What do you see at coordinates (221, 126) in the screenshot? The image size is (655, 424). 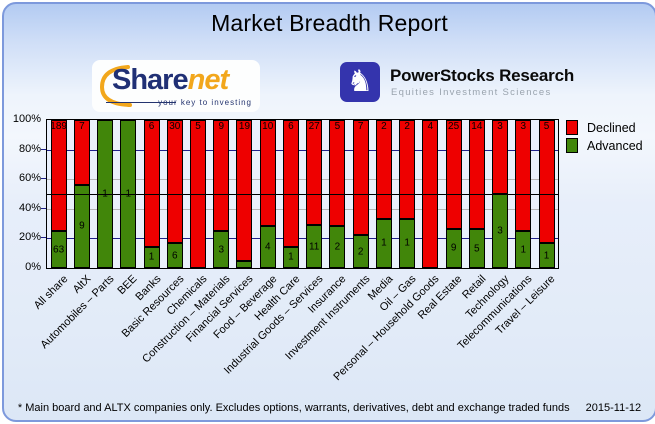 I see `declined-value-label: 9` at bounding box center [221, 126].